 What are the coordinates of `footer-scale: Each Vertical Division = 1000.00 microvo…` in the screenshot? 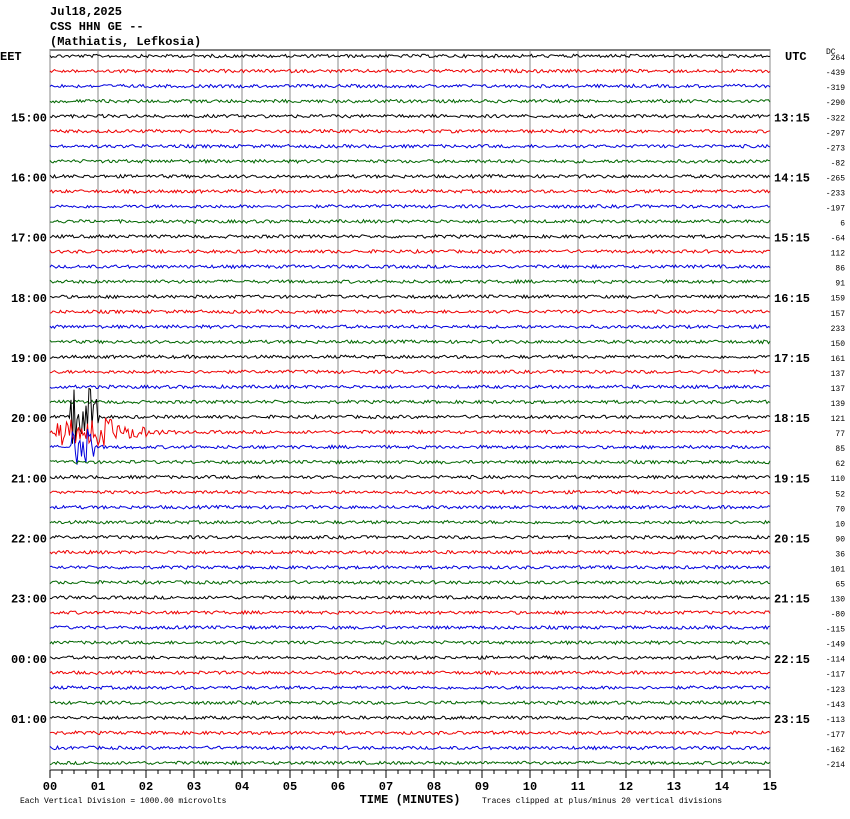 It's located at (123, 801).